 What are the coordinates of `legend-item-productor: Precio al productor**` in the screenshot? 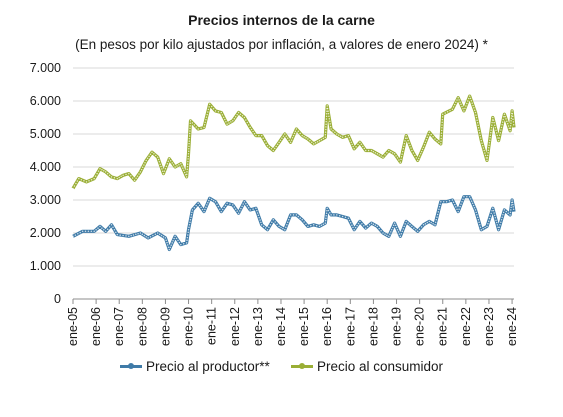 It's located at (195, 366).